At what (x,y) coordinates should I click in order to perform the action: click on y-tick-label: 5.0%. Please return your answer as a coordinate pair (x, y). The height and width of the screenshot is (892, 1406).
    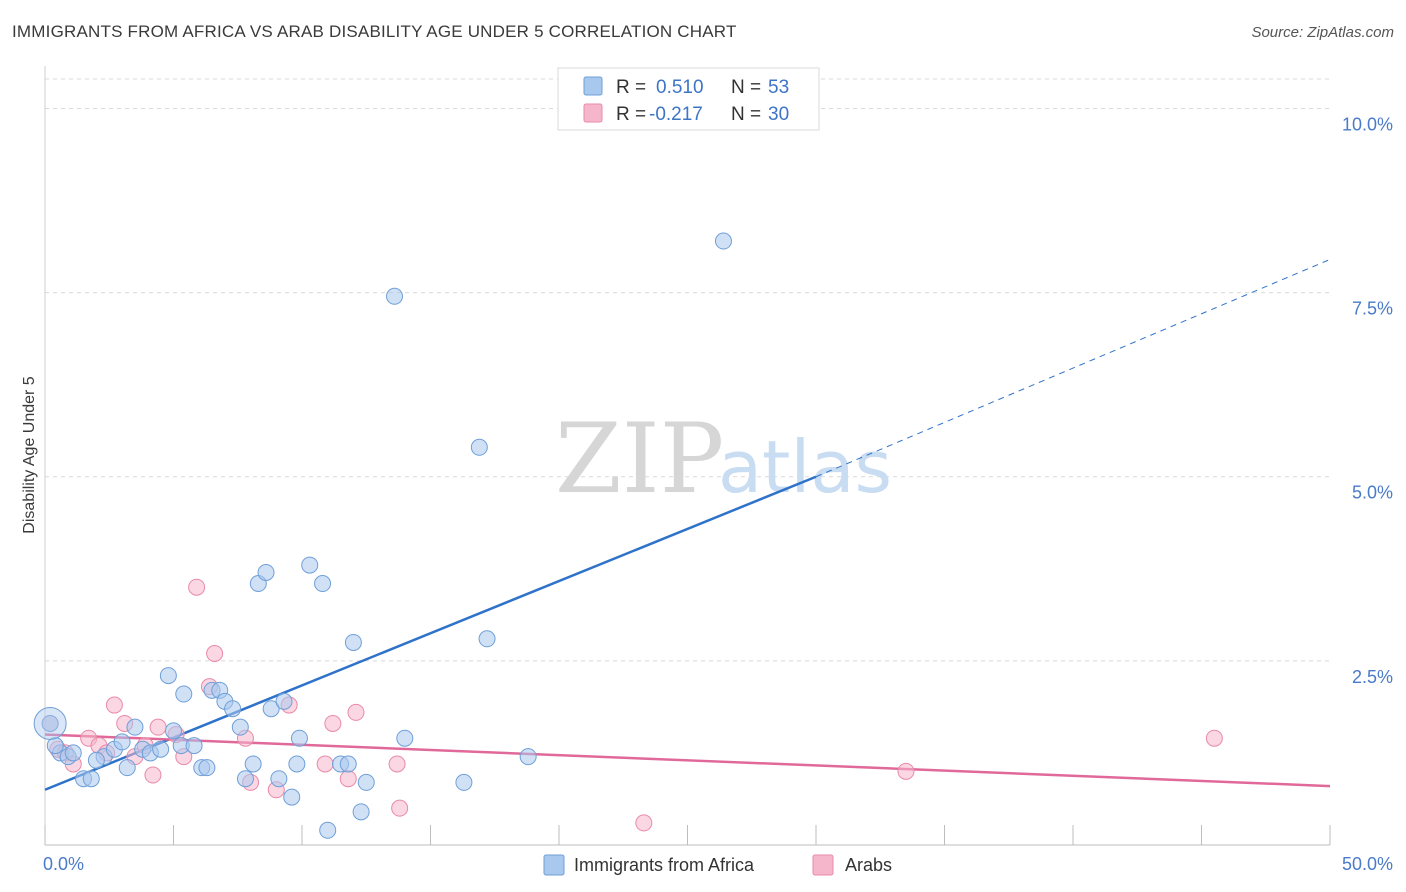
    Looking at the image, I should click on (1372, 493).